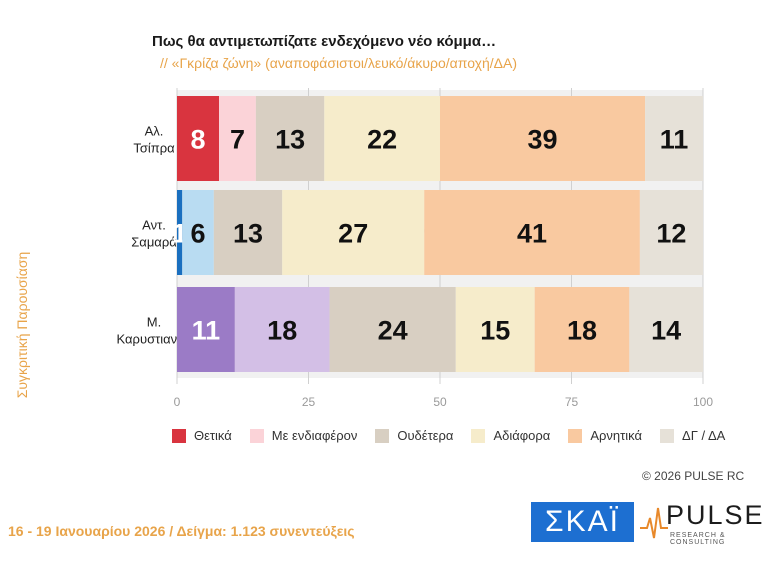 This screenshot has height=565, width=768. I want to click on legend-label: ΔΓ / ΔΑ, so click(704, 435).